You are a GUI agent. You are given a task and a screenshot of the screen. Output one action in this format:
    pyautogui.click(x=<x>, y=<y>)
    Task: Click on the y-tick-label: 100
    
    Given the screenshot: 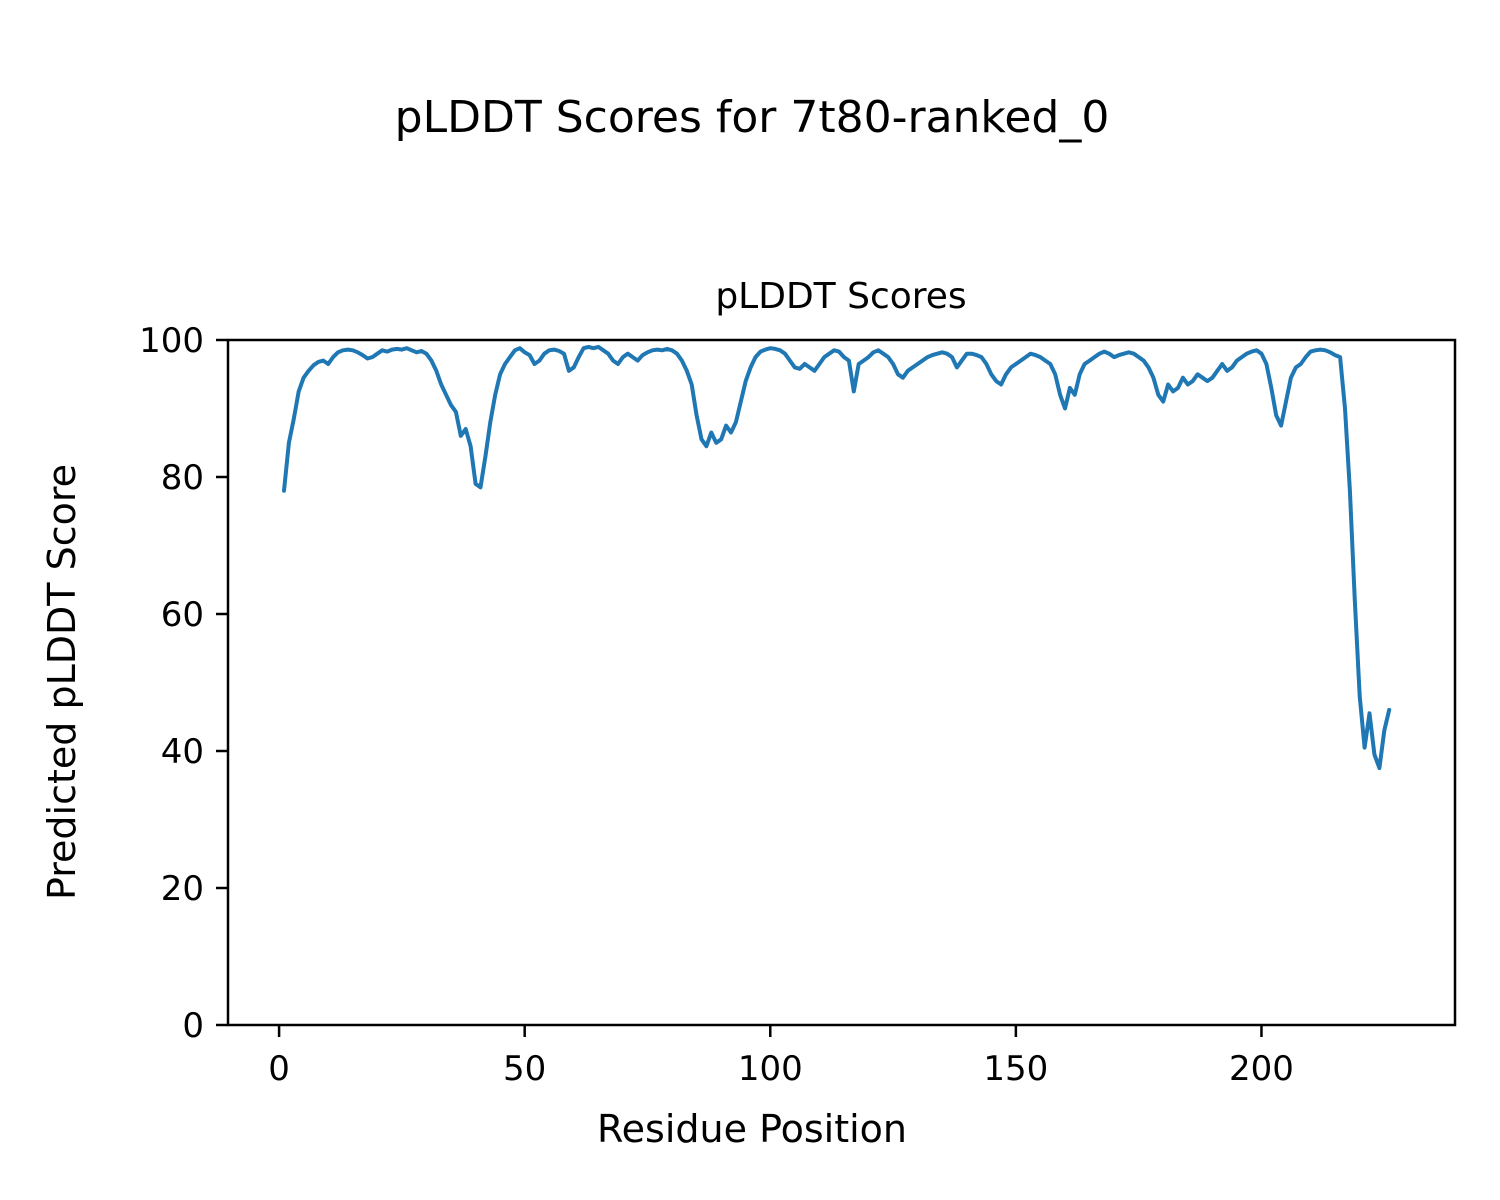 What is the action you would take?
    pyautogui.click(x=171, y=341)
    